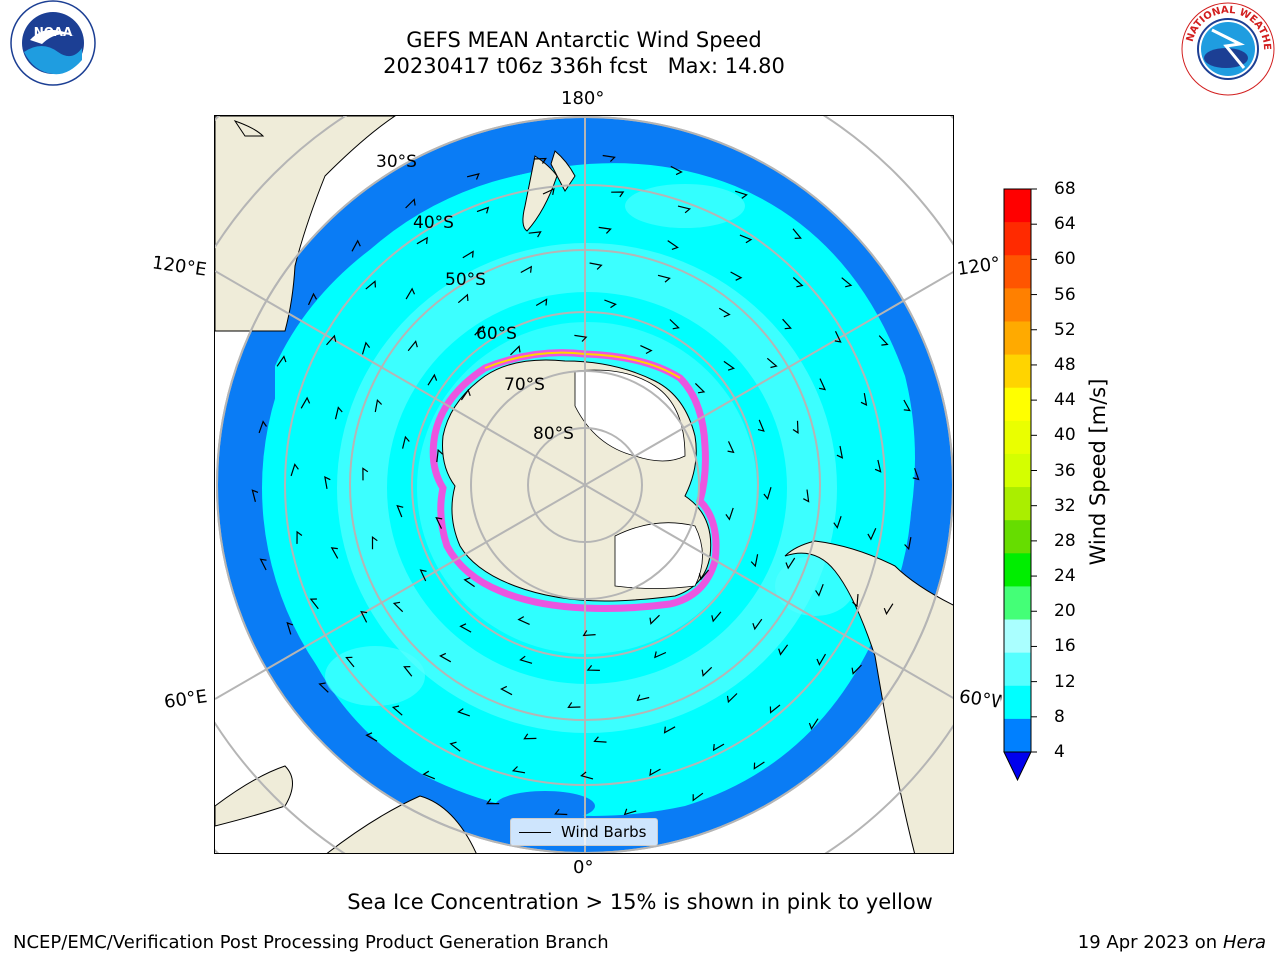  I want to click on lat-label-60s: 60°S, so click(496, 334).